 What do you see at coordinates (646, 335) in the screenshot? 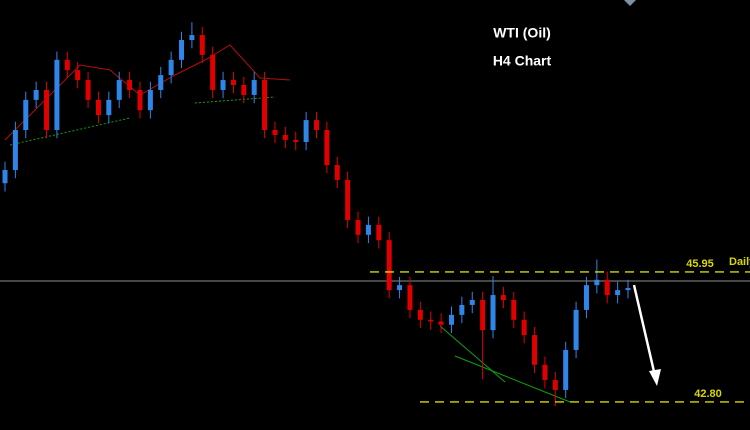
I see `forecast-arrow` at bounding box center [646, 335].